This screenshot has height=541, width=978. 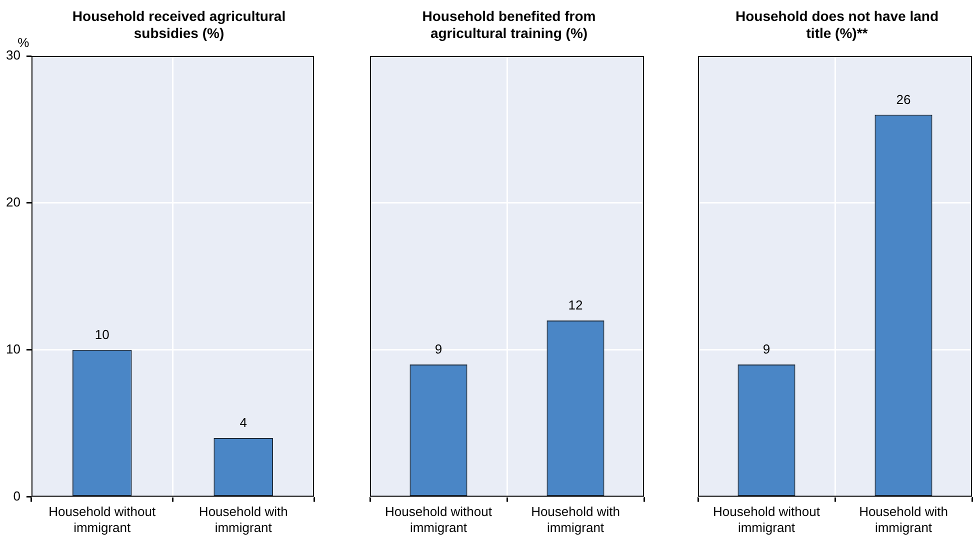 I want to click on data-label: 4, so click(x=243, y=422).